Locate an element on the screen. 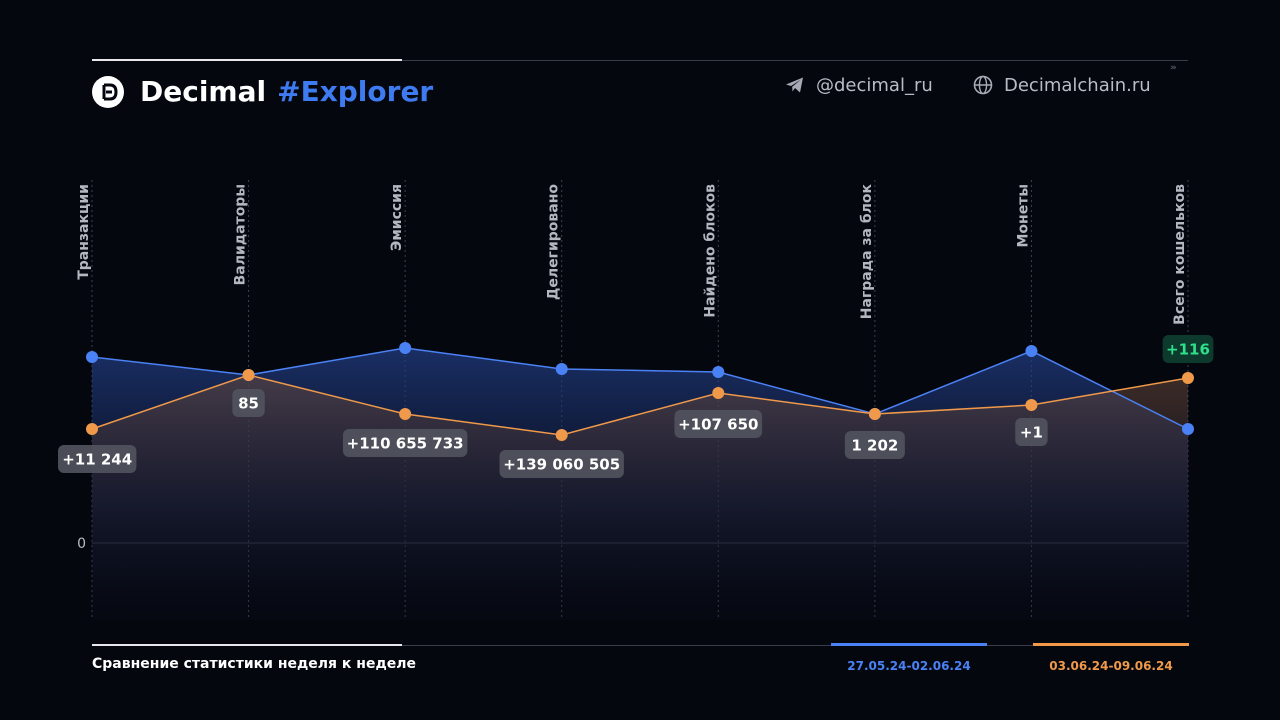 Image resolution: width=1280 pixels, height=720 pixels. svg-text: +11 244 is located at coordinates (97, 460).